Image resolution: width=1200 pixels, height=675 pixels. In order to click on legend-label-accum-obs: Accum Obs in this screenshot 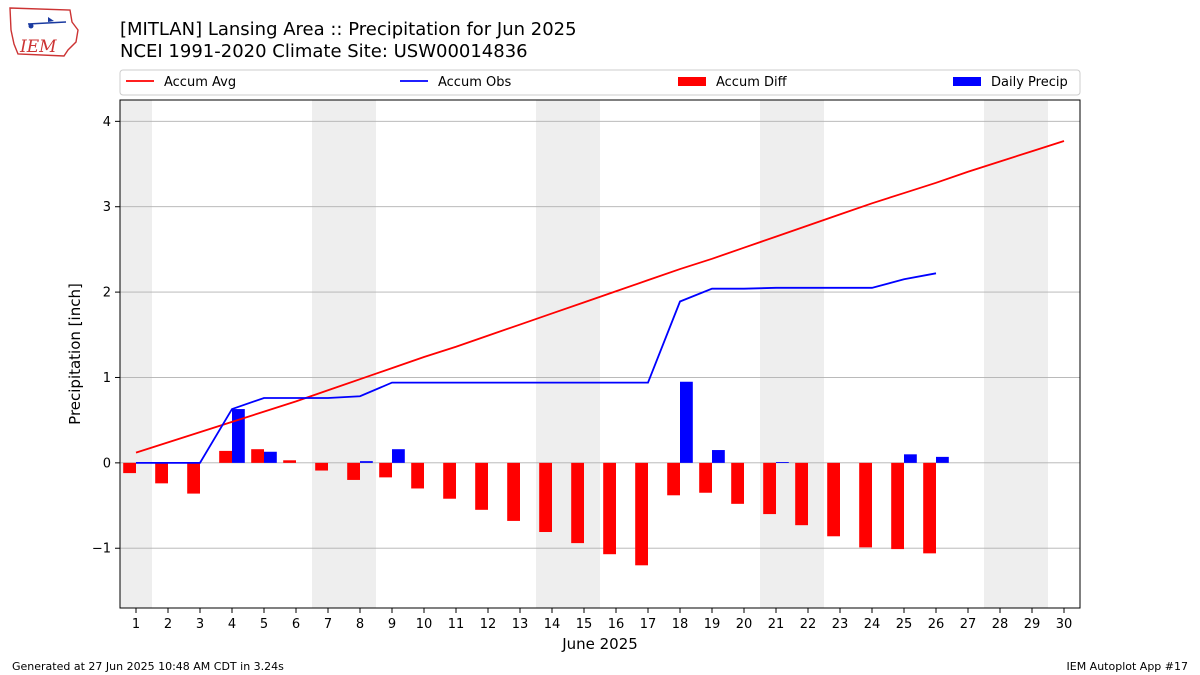, I will do `click(474, 82)`.